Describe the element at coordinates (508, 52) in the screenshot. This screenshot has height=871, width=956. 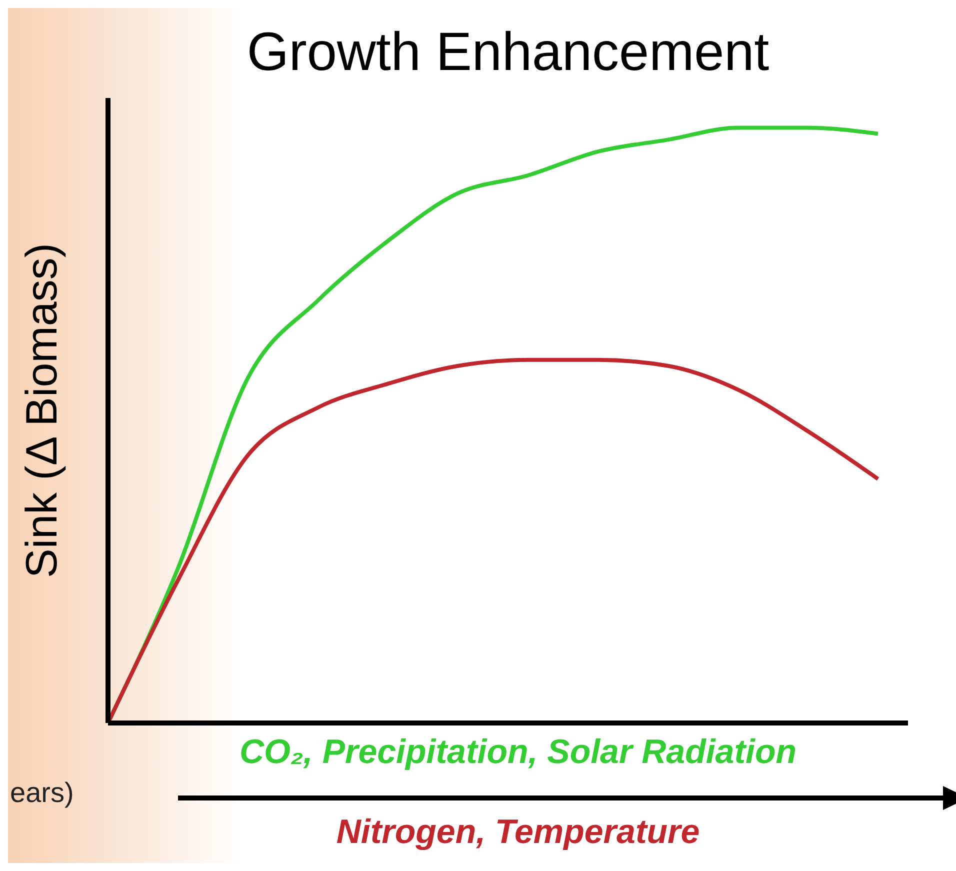
I see `chart-title: Growth Enhancement` at that location.